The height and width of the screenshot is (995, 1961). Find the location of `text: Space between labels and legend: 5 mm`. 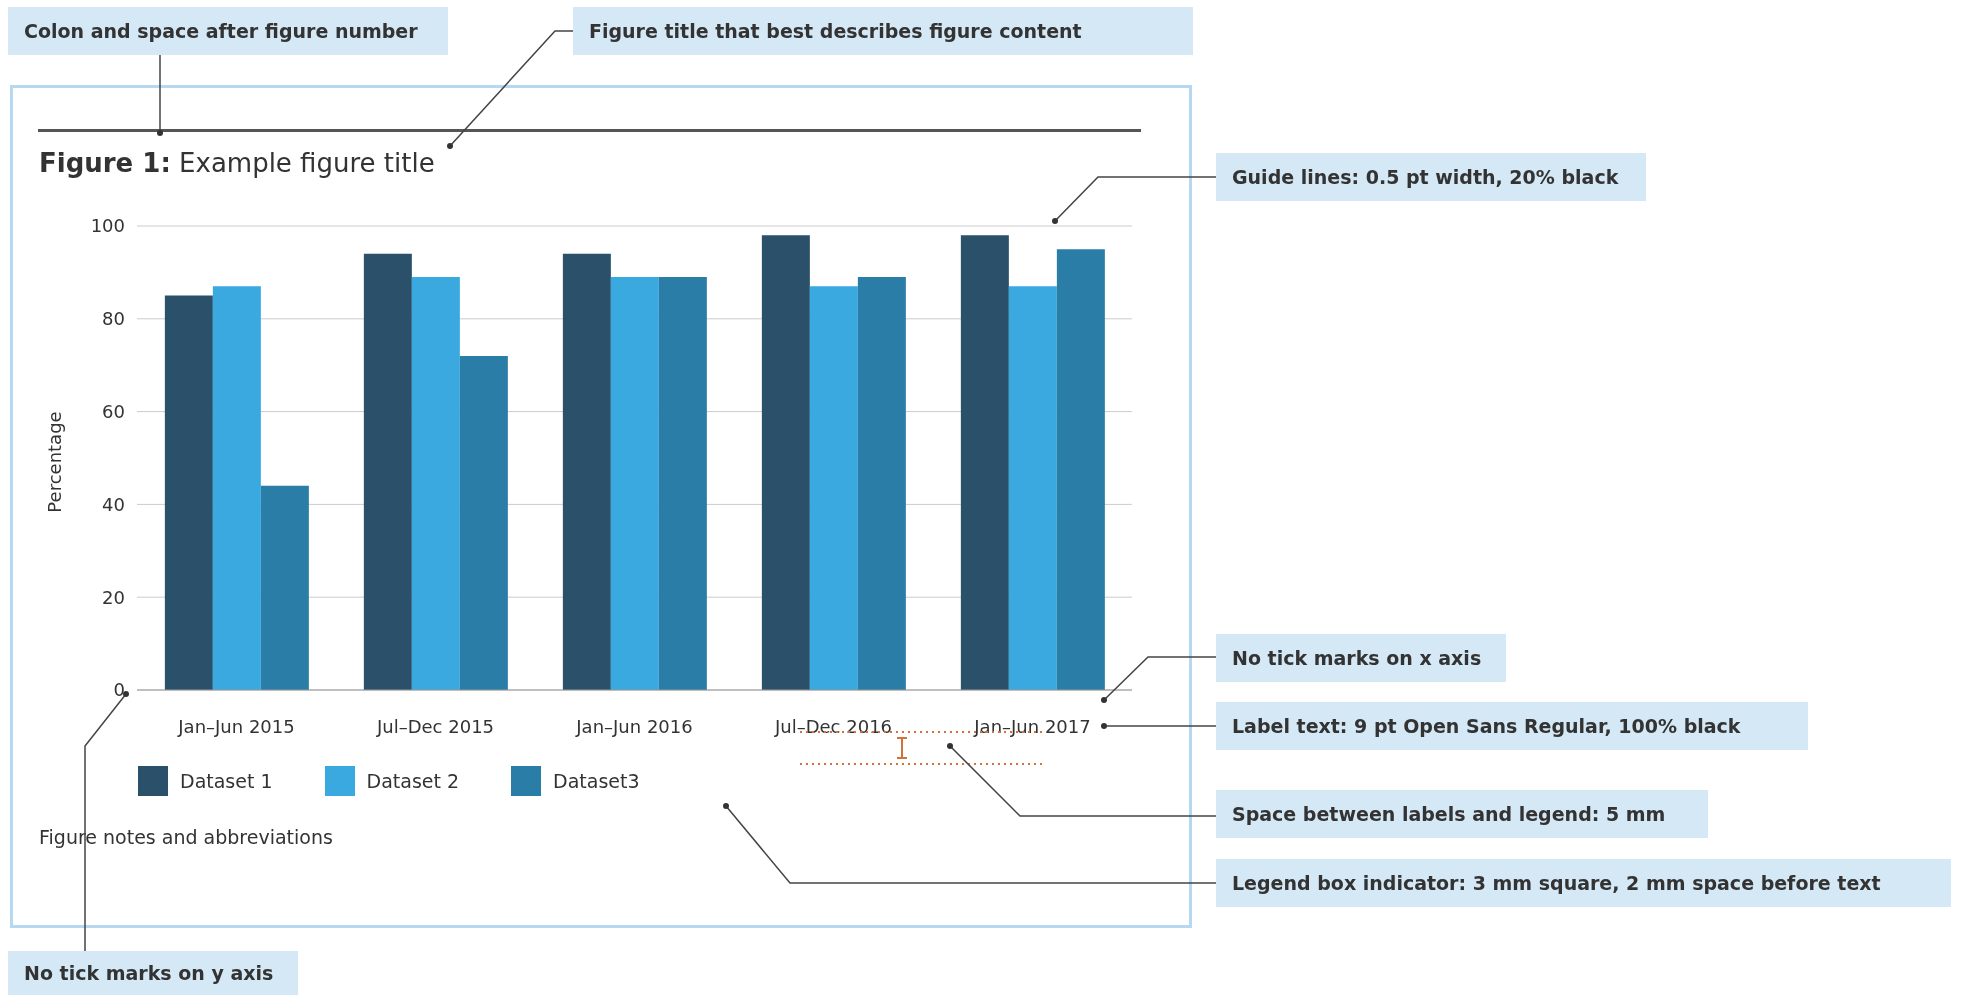

text: Space between labels and legend: 5 mm is located at coordinates (1462, 814).